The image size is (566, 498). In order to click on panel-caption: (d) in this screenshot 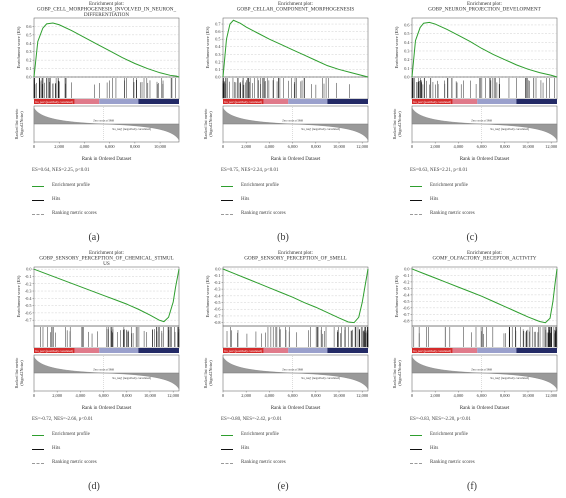, I will do `click(94, 486)`.